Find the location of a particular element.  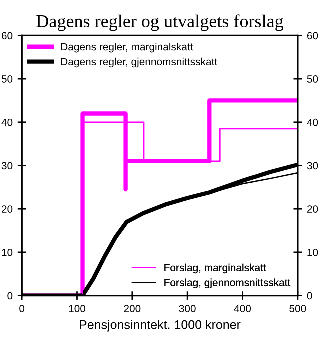

chart-title: Dagens regler og utvalgets forslag is located at coordinates (160, 23).